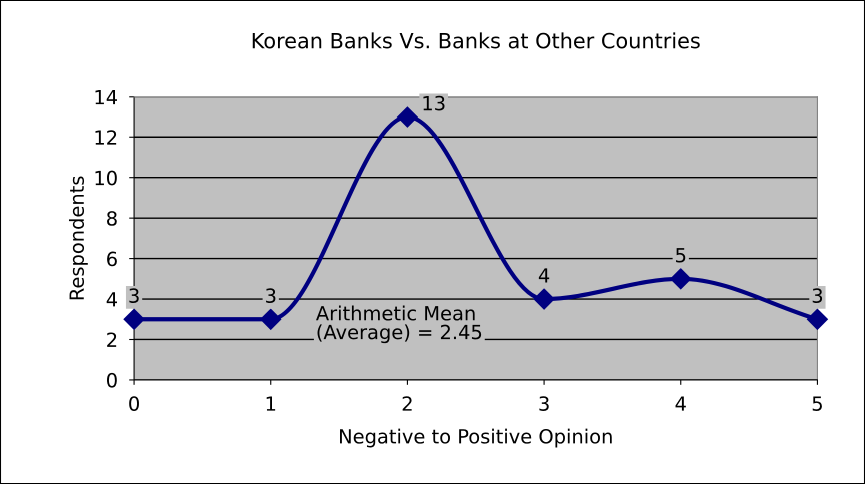 The image size is (865, 484). I want to click on x-tick-label: 2, so click(407, 403).